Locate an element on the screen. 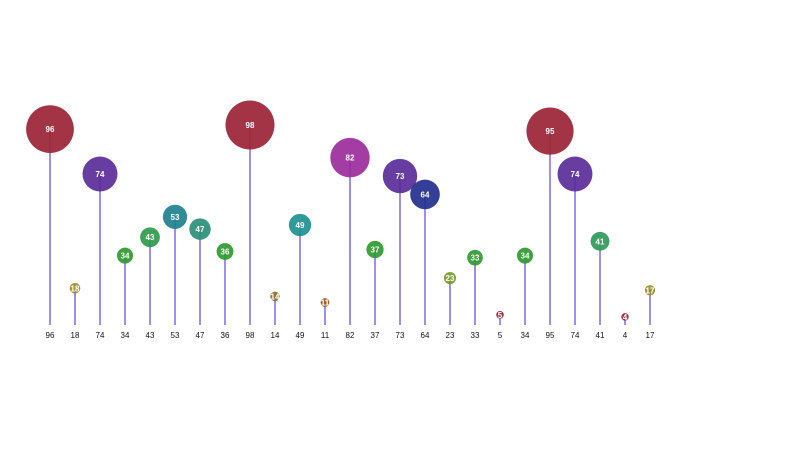 This screenshot has width=800, height=450. bubble-value-label: 5 is located at coordinates (500, 315).